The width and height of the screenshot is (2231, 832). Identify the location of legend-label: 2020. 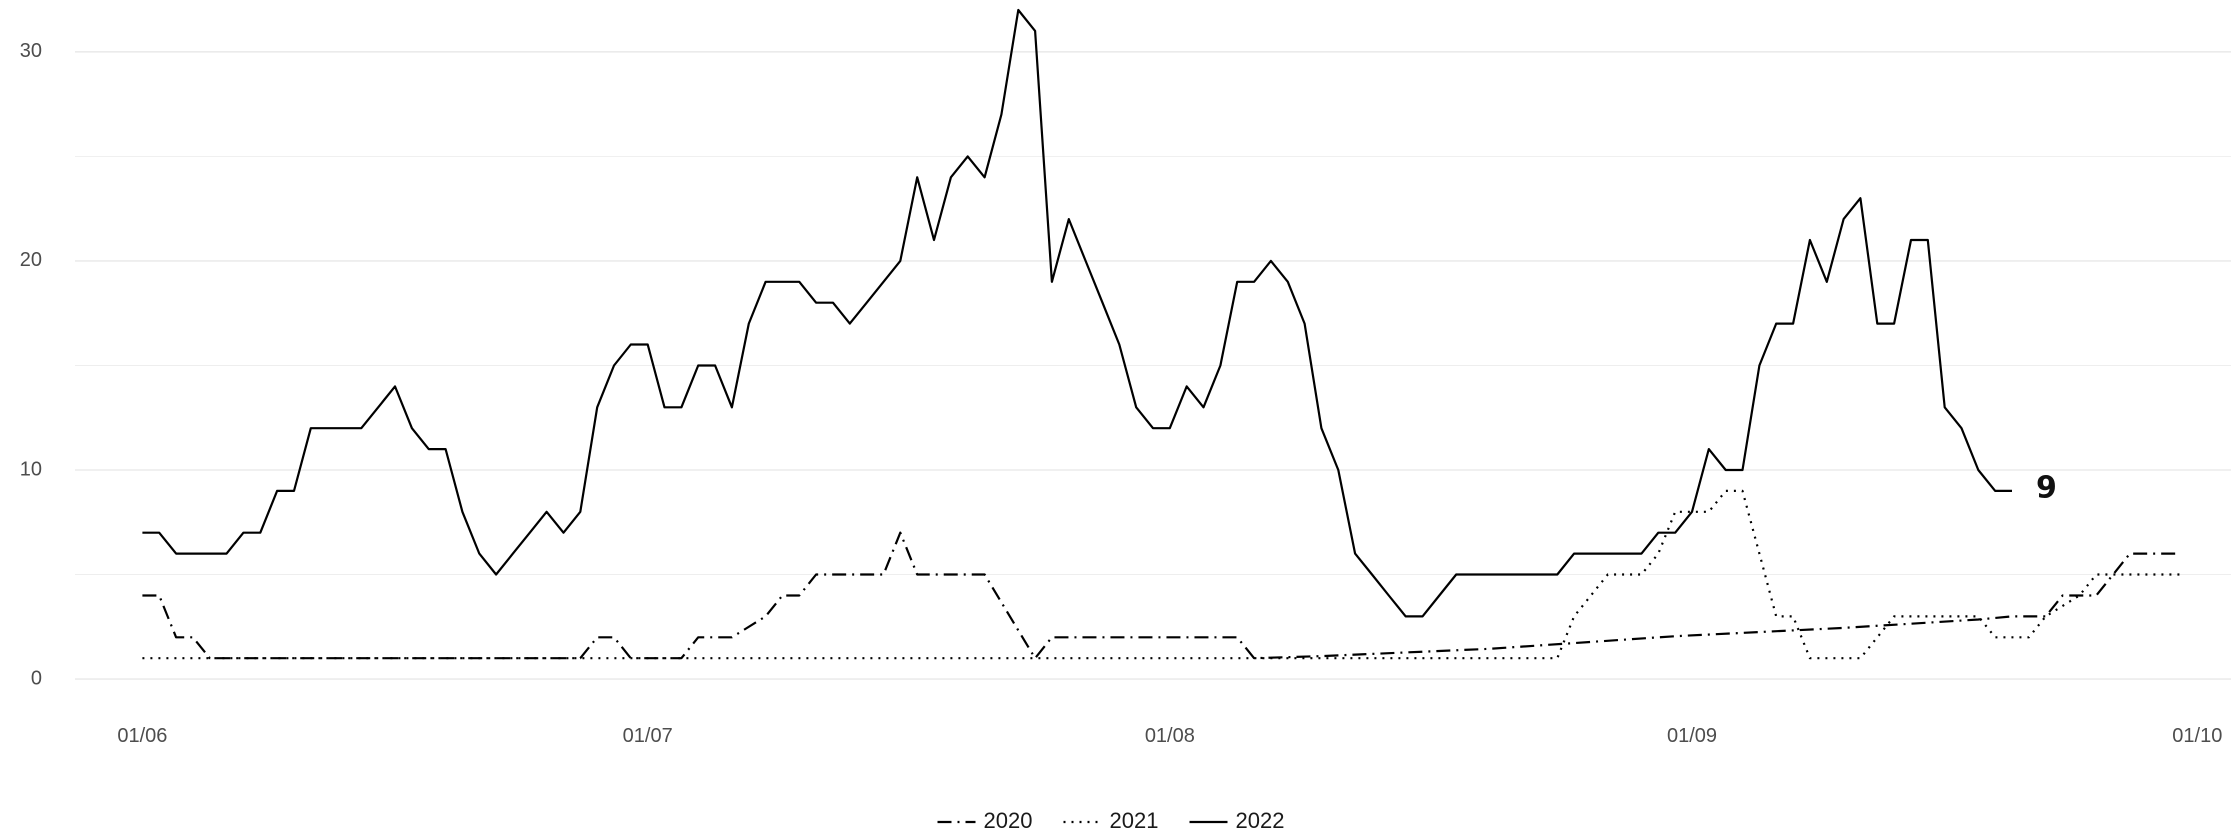
(1008, 820).